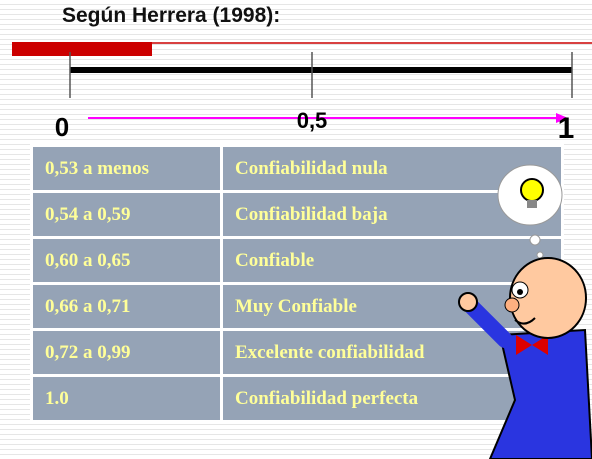 This screenshot has height=459, width=592. Describe the element at coordinates (62, 127) in the screenshot. I see `scale-label: 0` at that location.